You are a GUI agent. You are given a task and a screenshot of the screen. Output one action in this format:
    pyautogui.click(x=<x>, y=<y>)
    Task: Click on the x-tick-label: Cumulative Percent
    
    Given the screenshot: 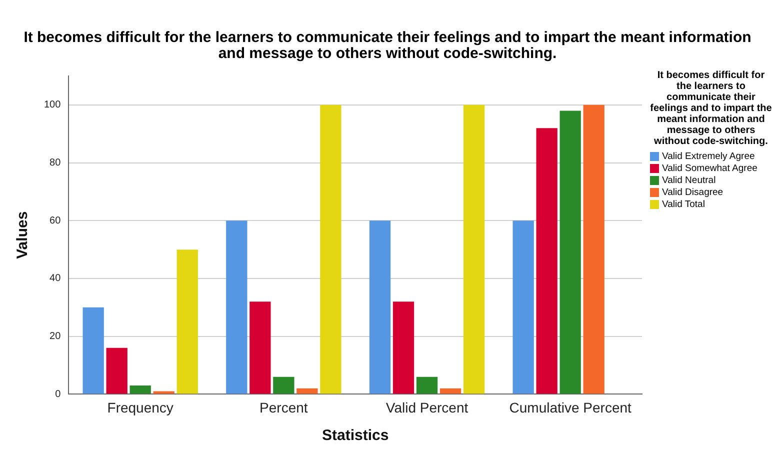 What is the action you would take?
    pyautogui.click(x=570, y=407)
    